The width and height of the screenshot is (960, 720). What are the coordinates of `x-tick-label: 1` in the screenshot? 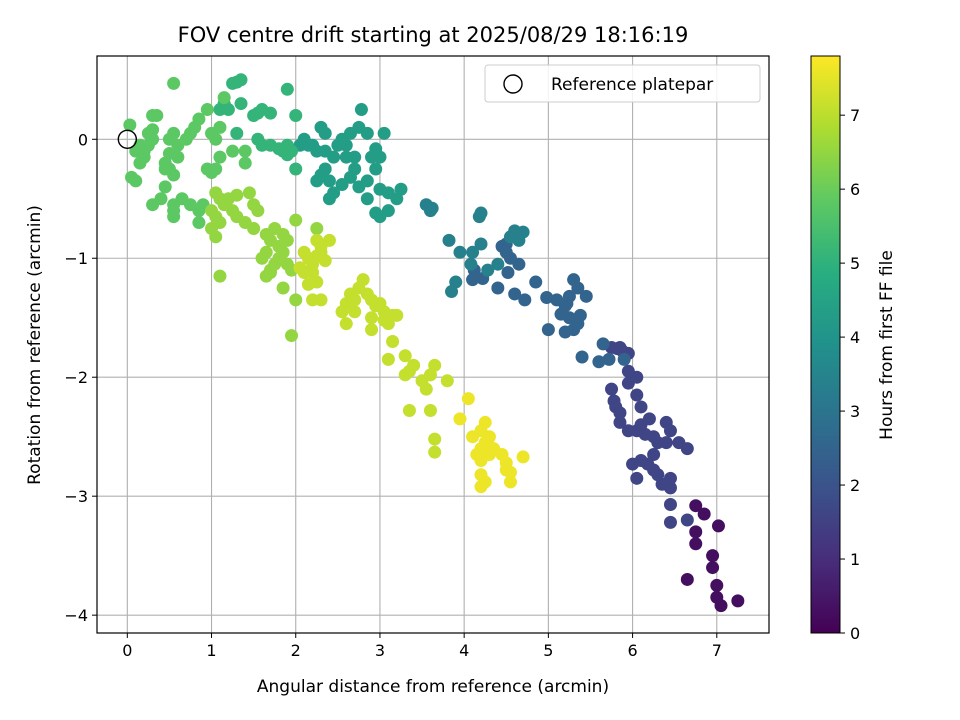 It's located at (211, 650).